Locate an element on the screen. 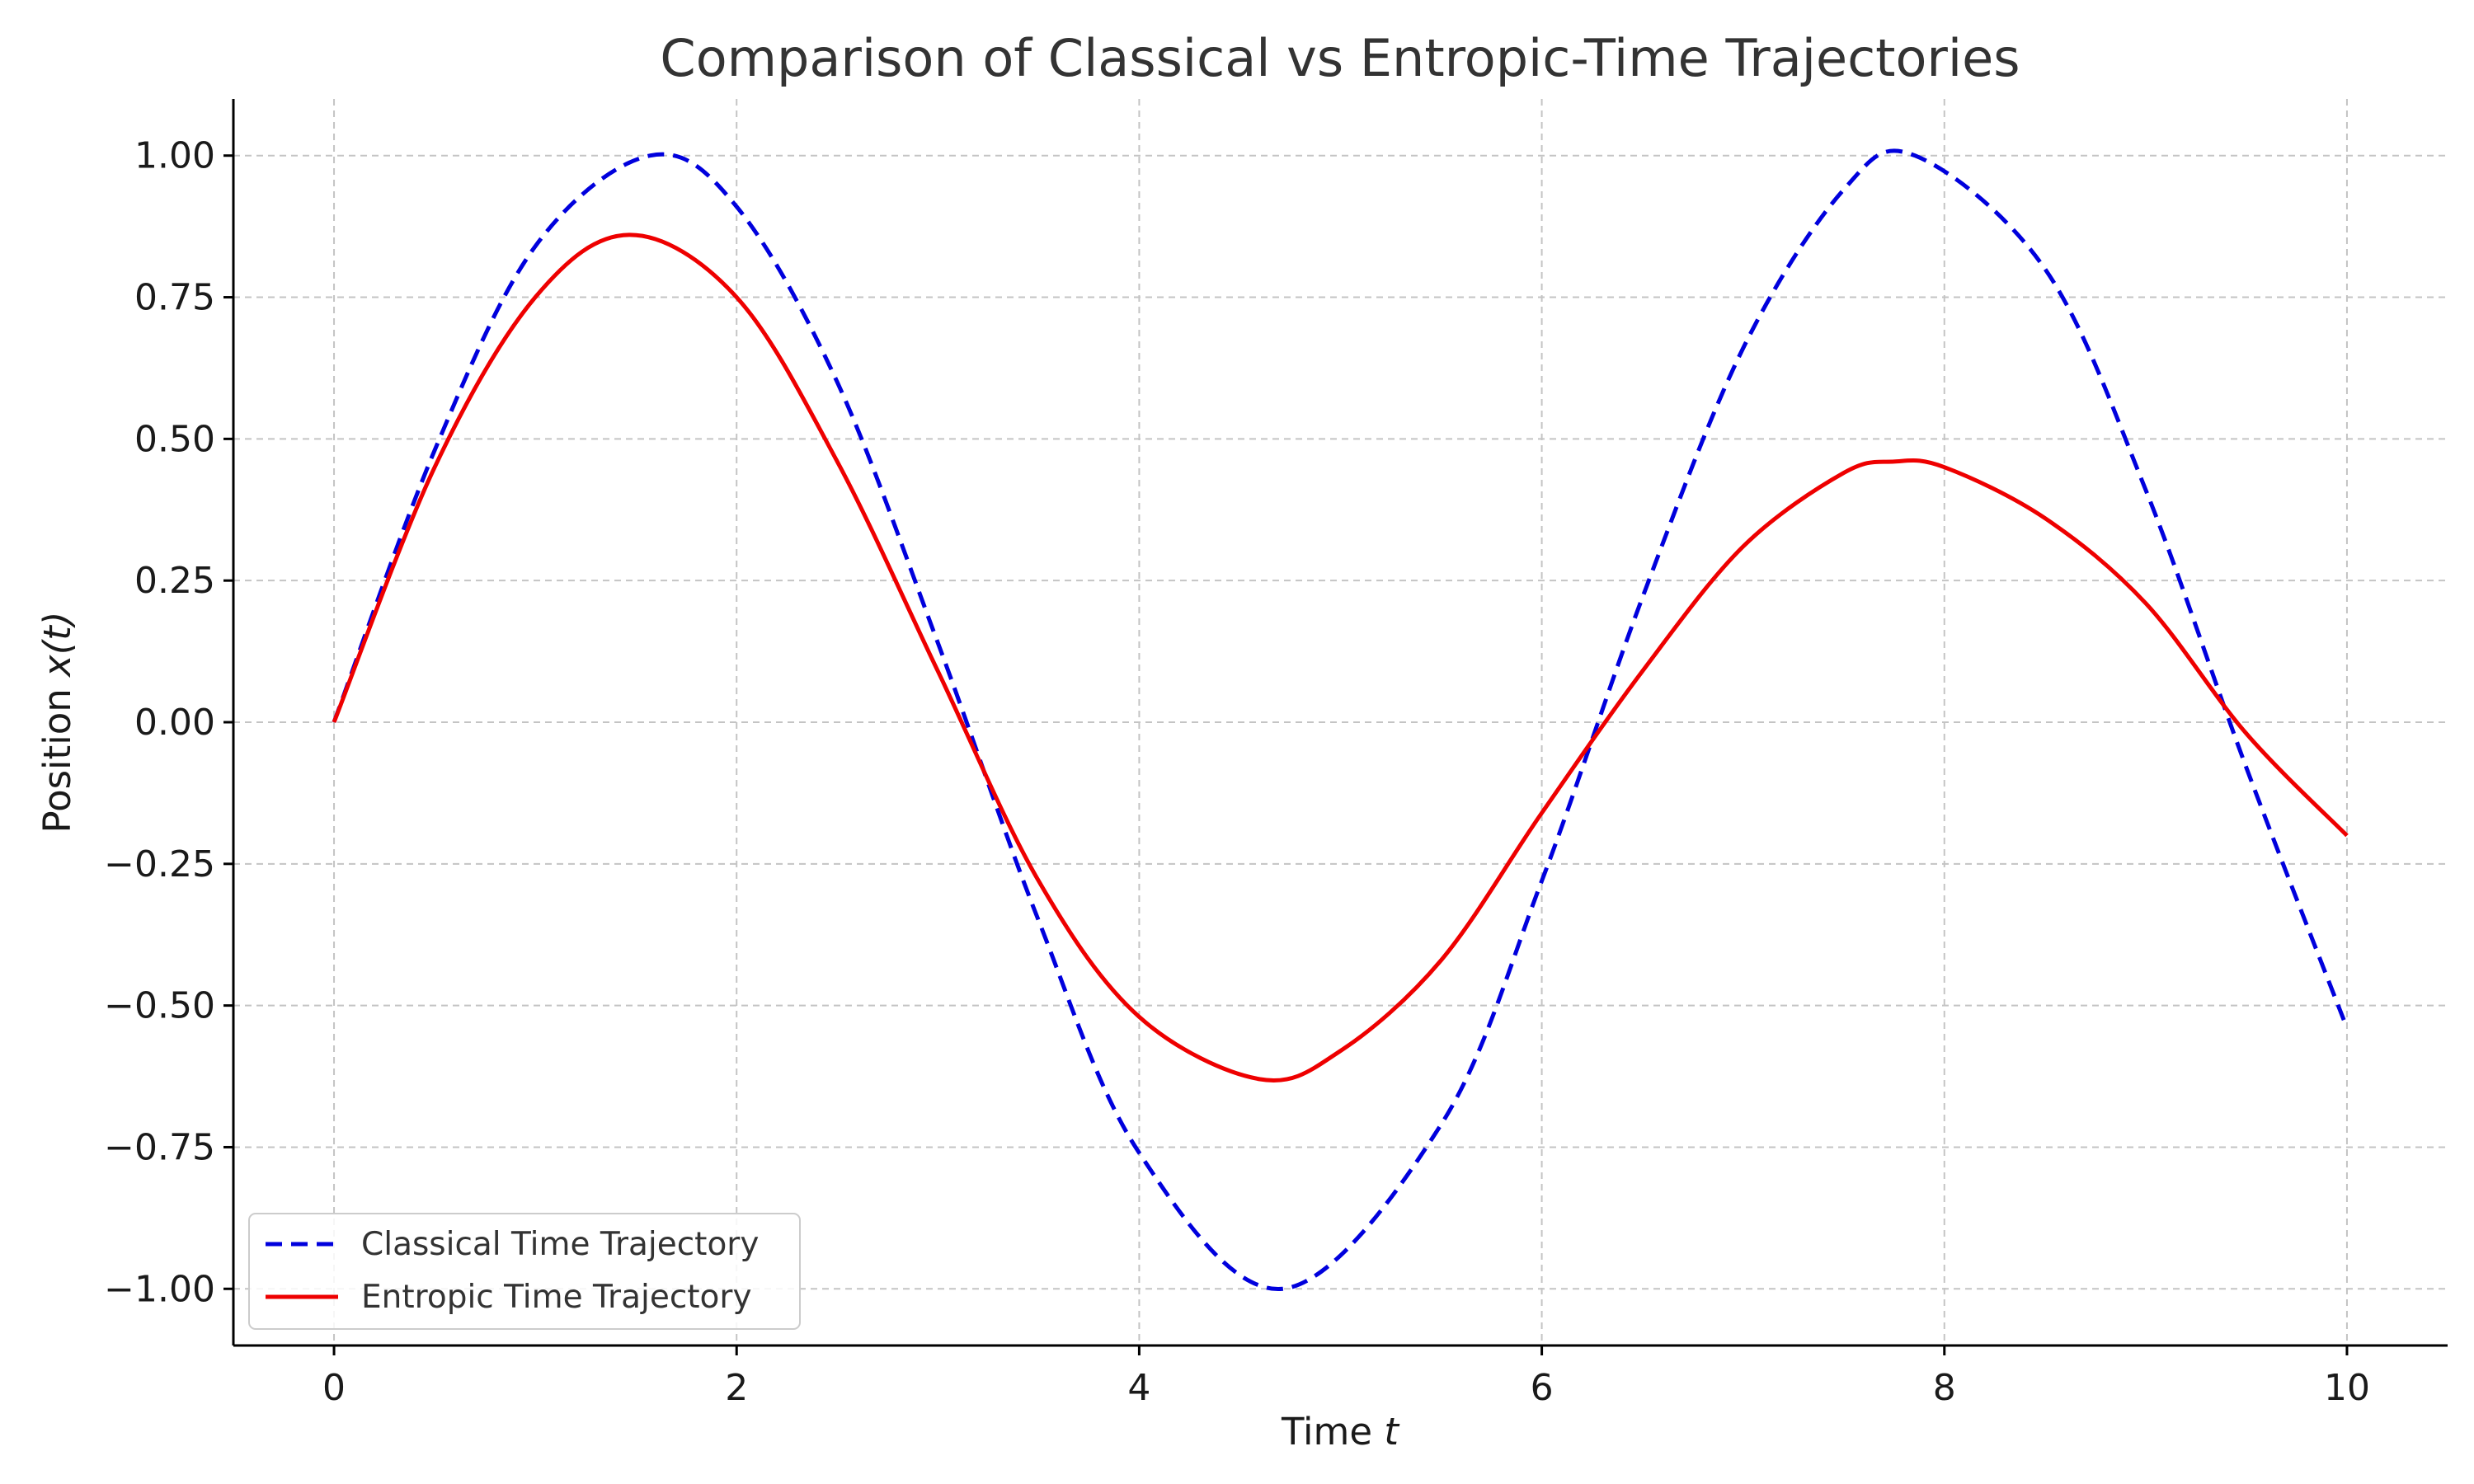 The height and width of the screenshot is (1484, 2474). x-tick-label: 10 is located at coordinates (2347, 1388).